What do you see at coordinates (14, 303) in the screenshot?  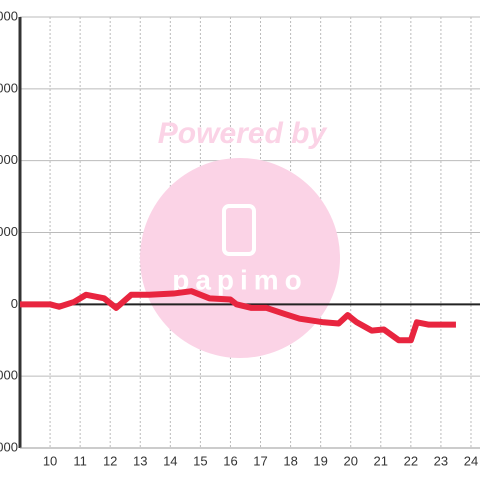 I see `y-tick-label: 0` at bounding box center [14, 303].